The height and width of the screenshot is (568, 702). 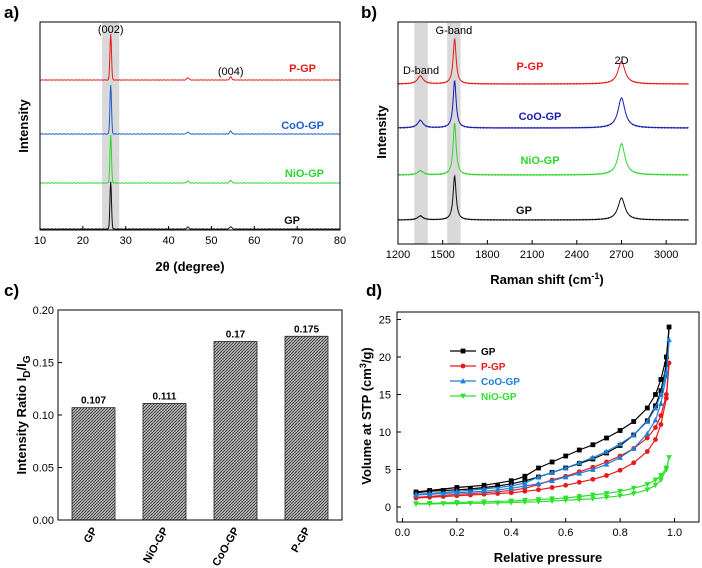 What do you see at coordinates (390, 414) in the screenshot?
I see `isotherm-y-ticks: 0 5 10 15 20 25` at bounding box center [390, 414].